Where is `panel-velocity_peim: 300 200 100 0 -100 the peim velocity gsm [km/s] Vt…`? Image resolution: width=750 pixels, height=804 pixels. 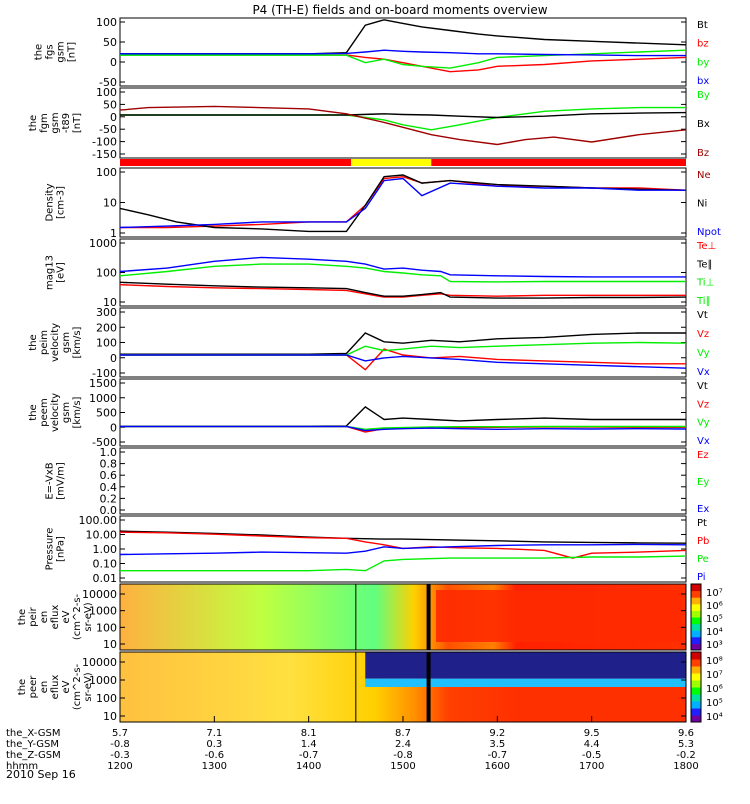
panel-velocity_peim: 300 200 100 0 -100 the peim velocity gsm [km/s] Vt… is located at coordinates (369, 343).